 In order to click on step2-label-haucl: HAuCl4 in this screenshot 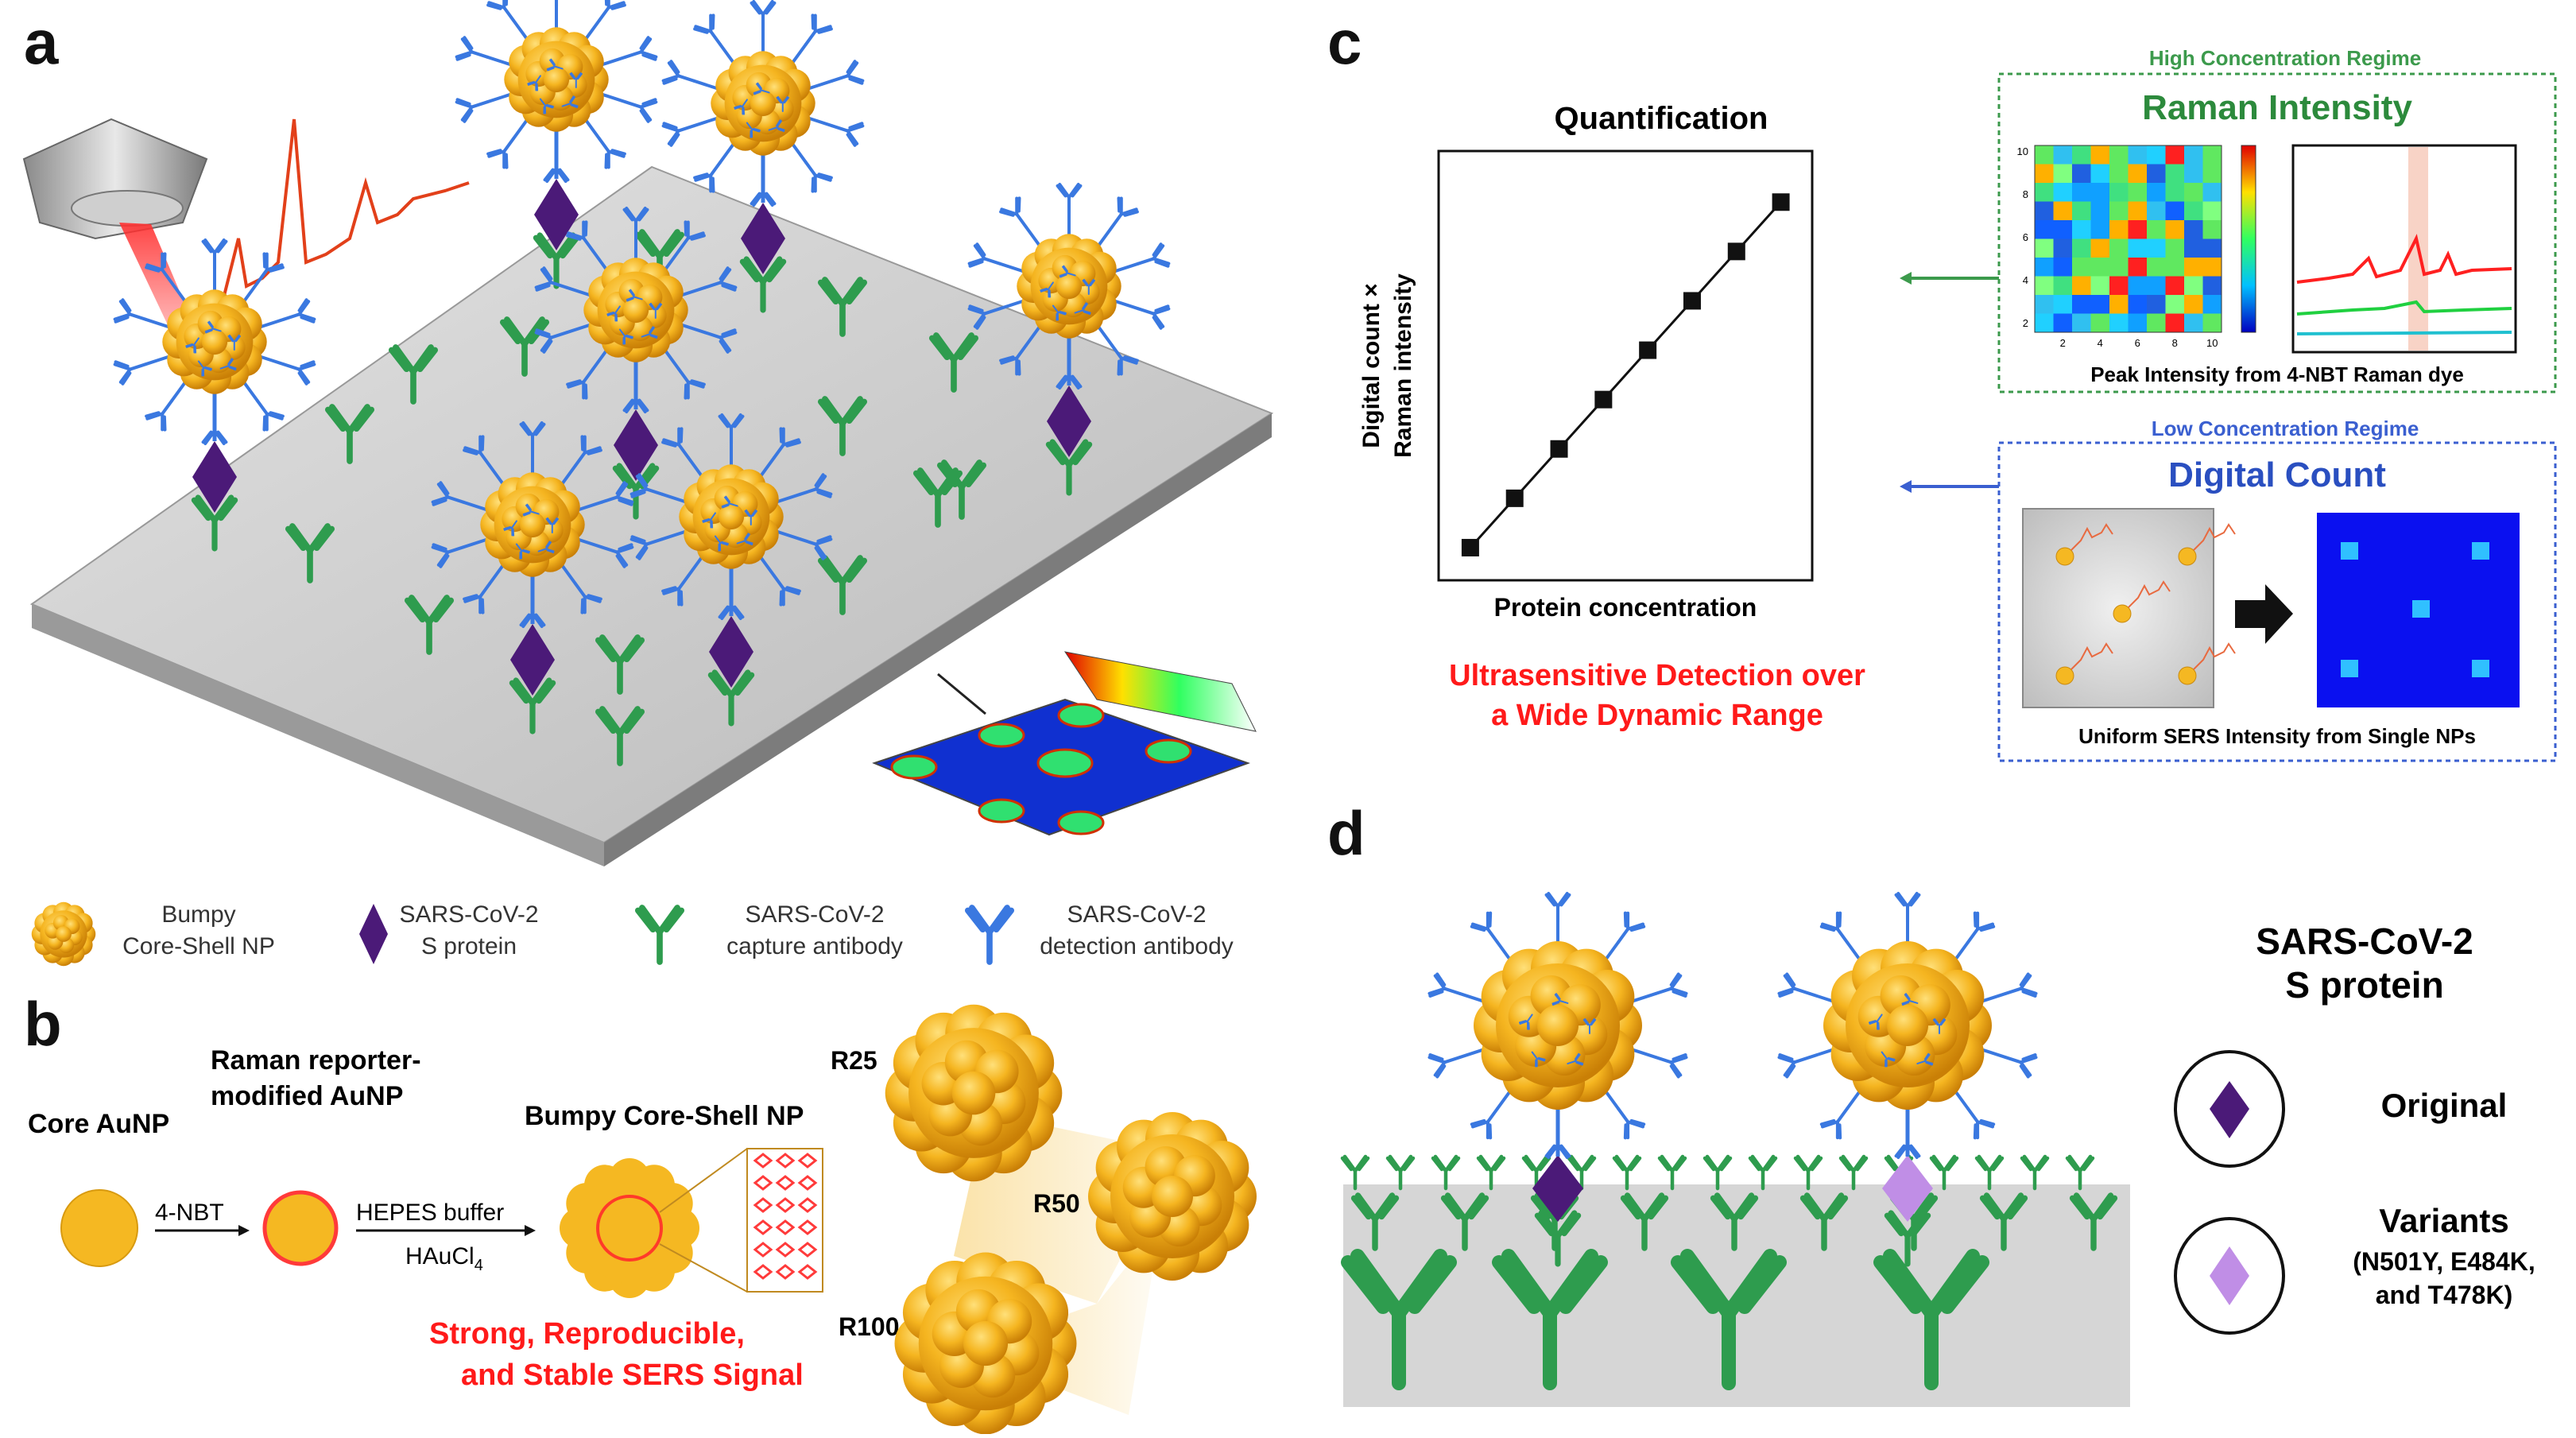, I will do `click(444, 1258)`.